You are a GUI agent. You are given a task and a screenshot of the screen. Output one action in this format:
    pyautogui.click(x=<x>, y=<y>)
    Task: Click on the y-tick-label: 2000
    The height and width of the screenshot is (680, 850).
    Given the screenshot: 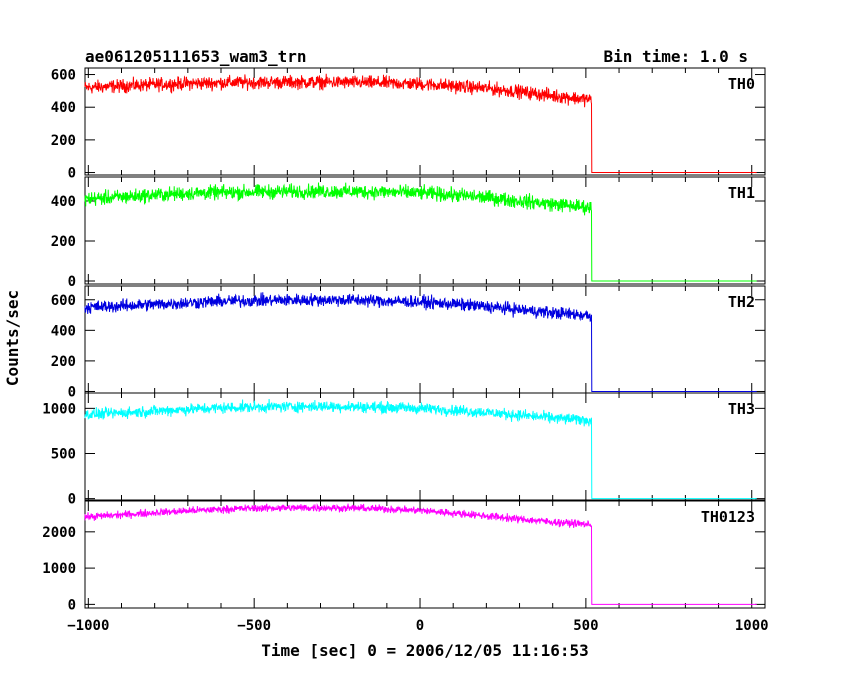 What is the action you would take?
    pyautogui.click(x=59, y=533)
    